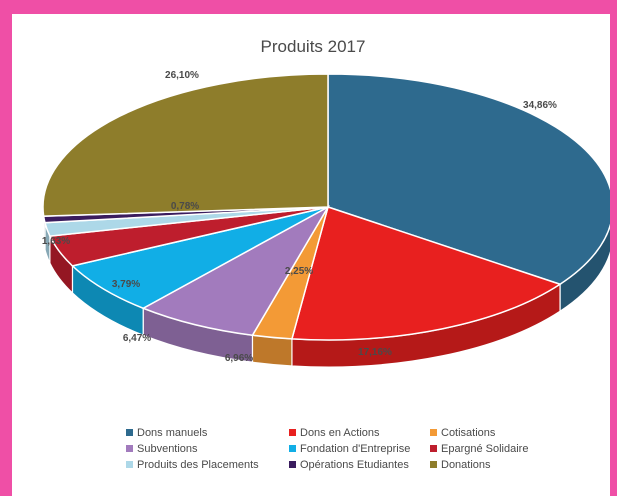  What do you see at coordinates (236, 271) in the screenshot?
I see `slice-subventions` at bounding box center [236, 271].